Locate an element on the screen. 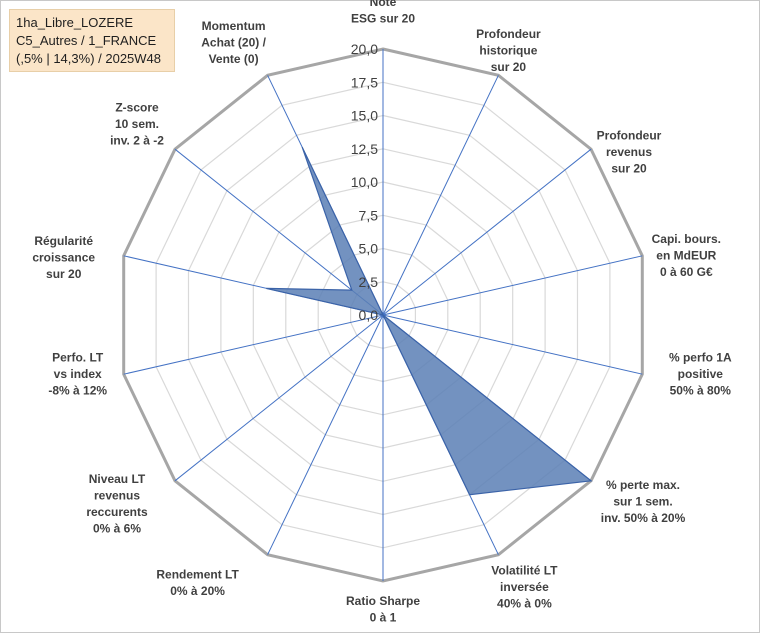 This screenshot has height=633, width=760. axis-label-8: Rendement LT is located at coordinates (197, 575).